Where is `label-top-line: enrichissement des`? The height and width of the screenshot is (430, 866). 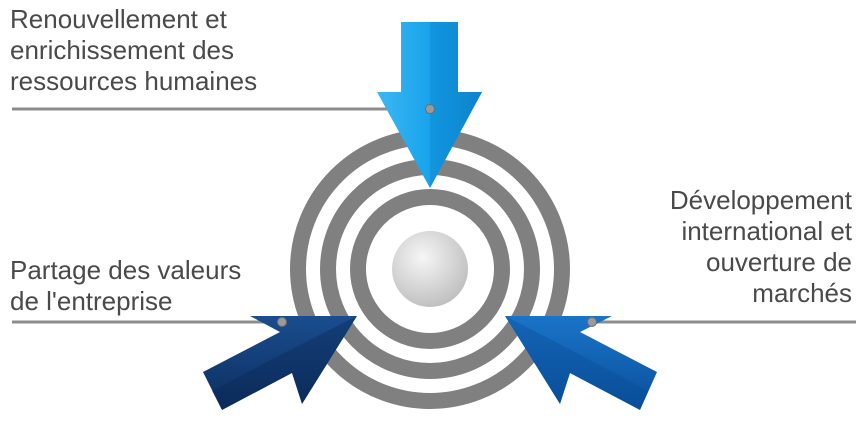
label-top-line: enrichissement des is located at coordinates (122, 50).